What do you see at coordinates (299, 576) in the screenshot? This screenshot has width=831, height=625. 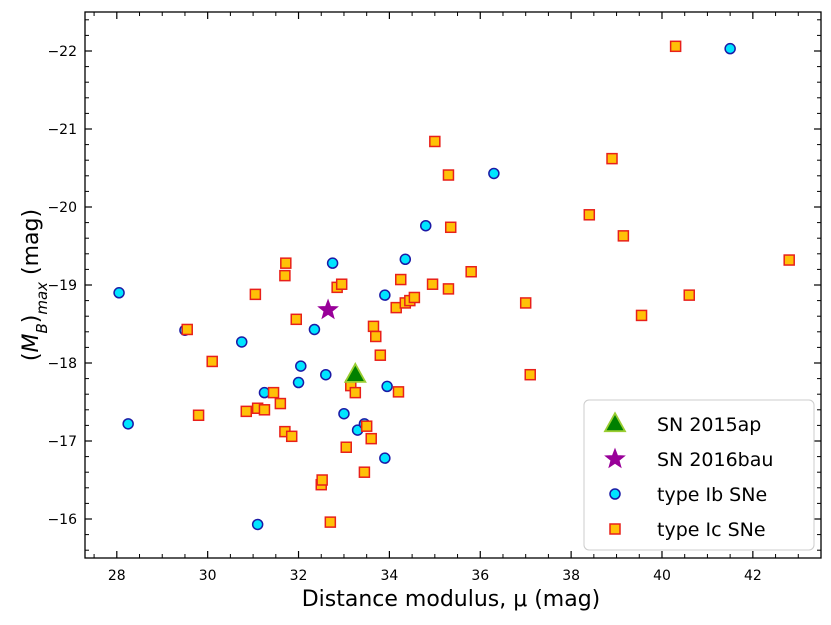 I see `x-tick-label: 32` at bounding box center [299, 576].